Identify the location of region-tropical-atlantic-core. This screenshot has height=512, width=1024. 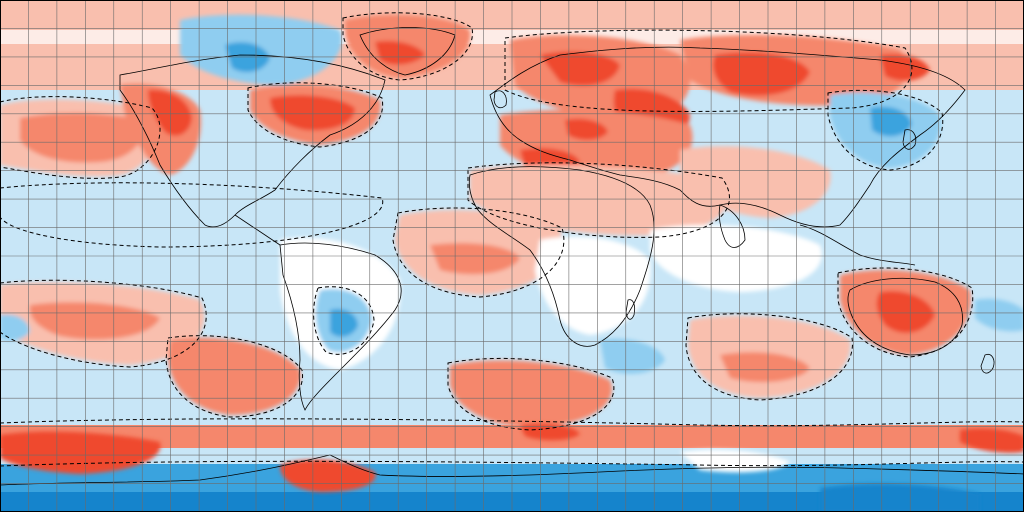
(475, 259).